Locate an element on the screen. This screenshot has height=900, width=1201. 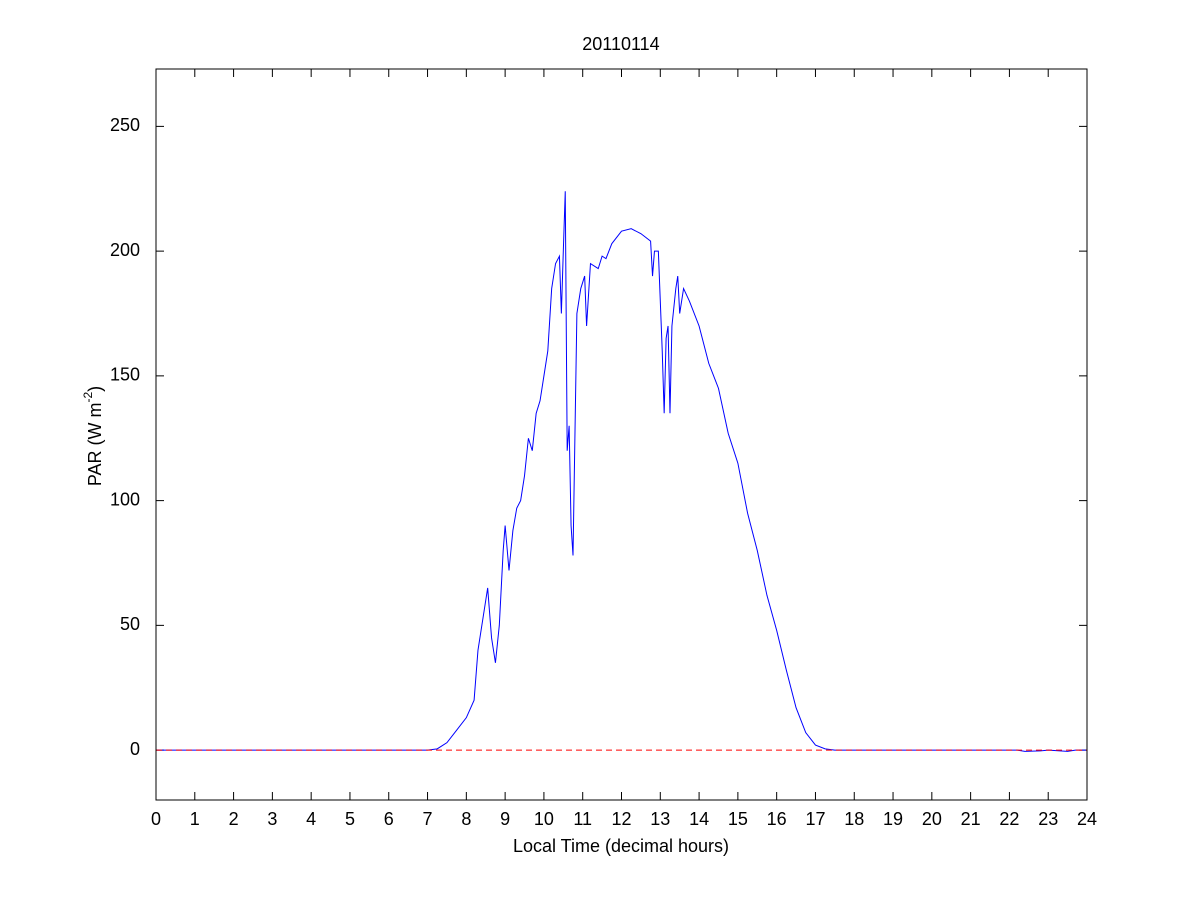
x-tick-label: 7 is located at coordinates (428, 819).